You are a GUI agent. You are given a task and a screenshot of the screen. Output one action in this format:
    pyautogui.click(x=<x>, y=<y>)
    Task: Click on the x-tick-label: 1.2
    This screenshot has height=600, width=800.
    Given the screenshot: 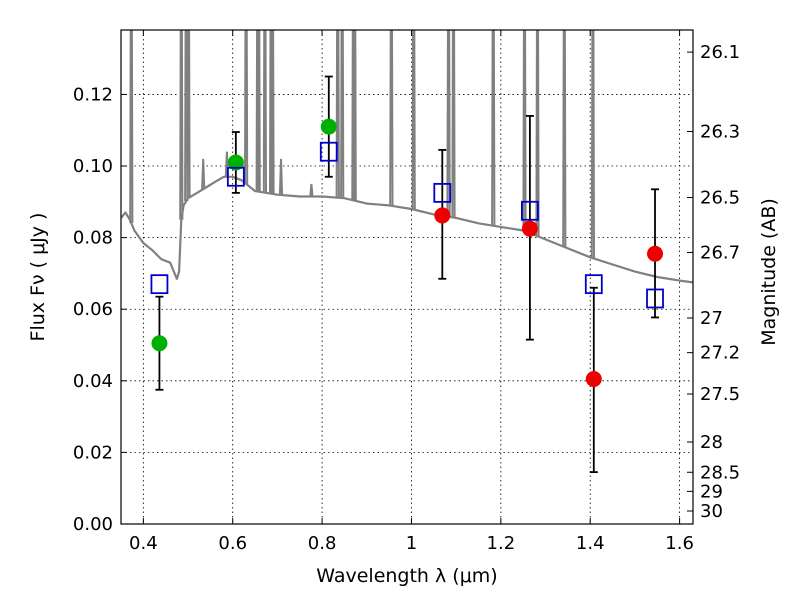 What is the action you would take?
    pyautogui.click(x=501, y=543)
    